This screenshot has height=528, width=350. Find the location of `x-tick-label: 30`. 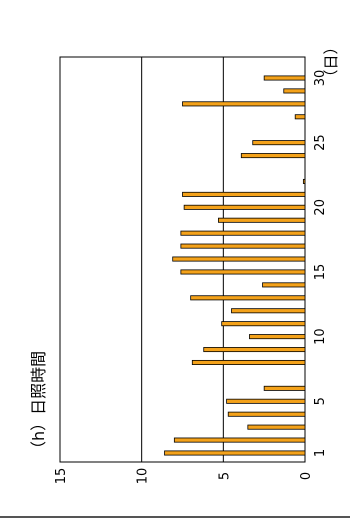

x-tick-label: 30 is located at coordinates (320, 78).